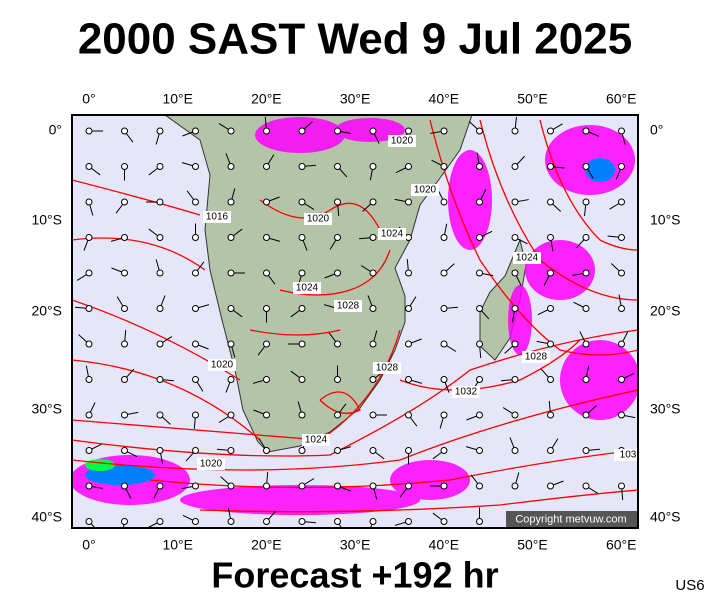 The width and height of the screenshot is (711, 600). What do you see at coordinates (355, 99) in the screenshot?
I see `lon-label-top: 30°E` at bounding box center [355, 99].